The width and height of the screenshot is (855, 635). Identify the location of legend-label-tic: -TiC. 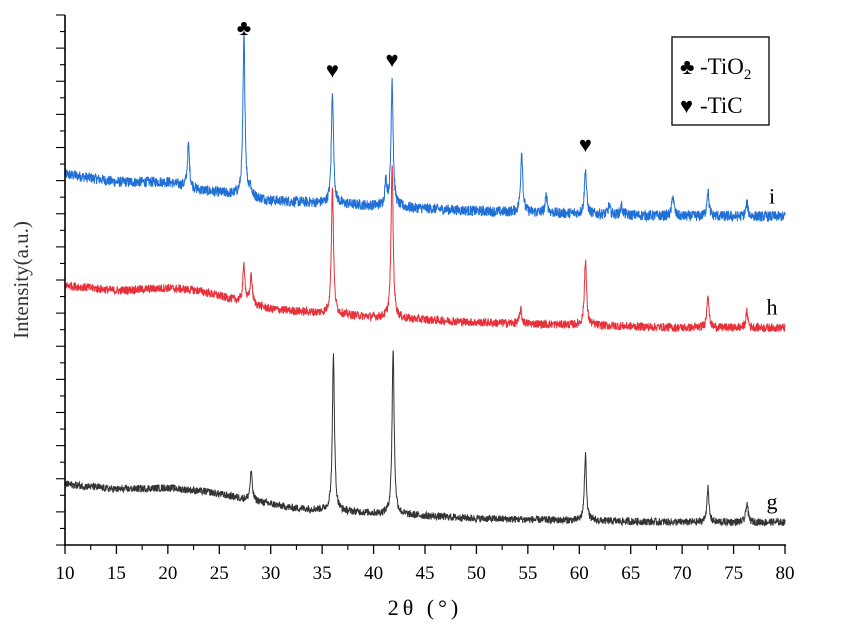
(721, 105).